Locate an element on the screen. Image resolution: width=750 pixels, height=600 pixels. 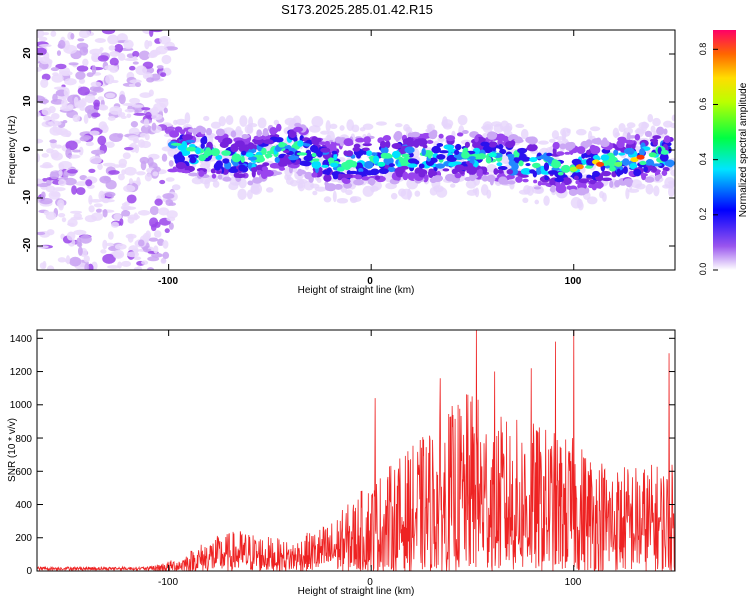
spectrogram-xlabel: Height of straight line (km) is located at coordinates (356, 290).